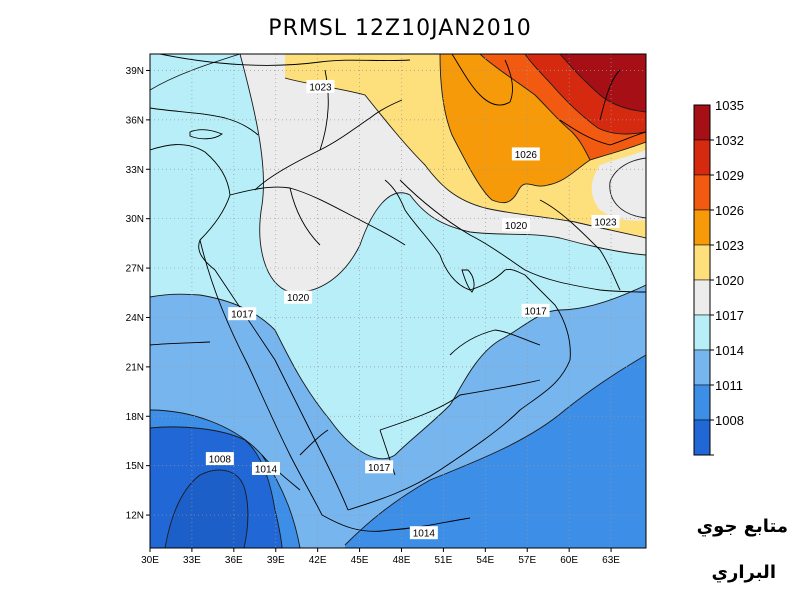  I want to click on contour-label-text: 1008, so click(220, 460).